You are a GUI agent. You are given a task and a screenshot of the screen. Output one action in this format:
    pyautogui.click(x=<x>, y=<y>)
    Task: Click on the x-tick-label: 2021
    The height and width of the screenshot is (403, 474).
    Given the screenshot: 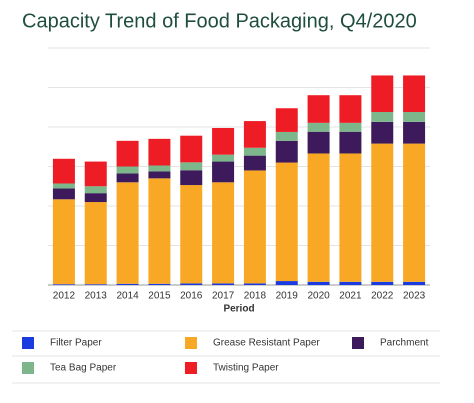 What is the action you would take?
    pyautogui.click(x=350, y=296)
    